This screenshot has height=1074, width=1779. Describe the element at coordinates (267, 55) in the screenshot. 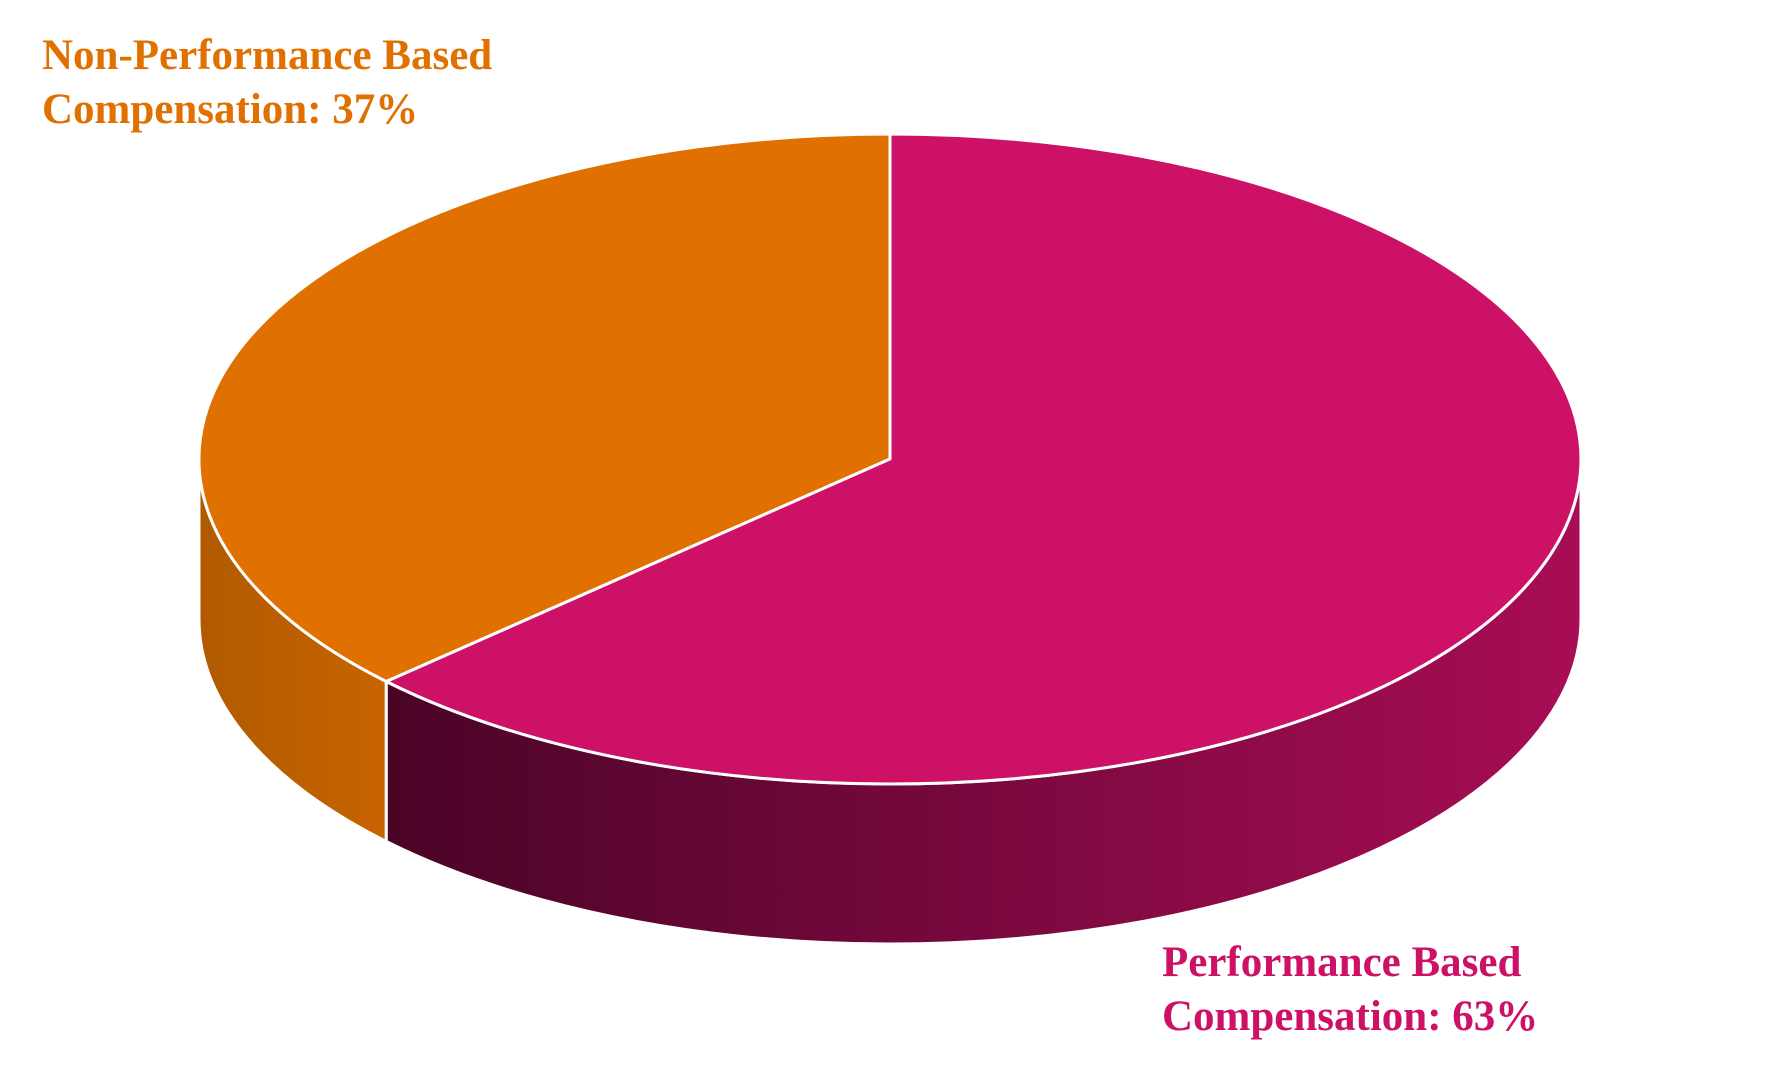

I see `data-label: Non-Performance Based` at that location.